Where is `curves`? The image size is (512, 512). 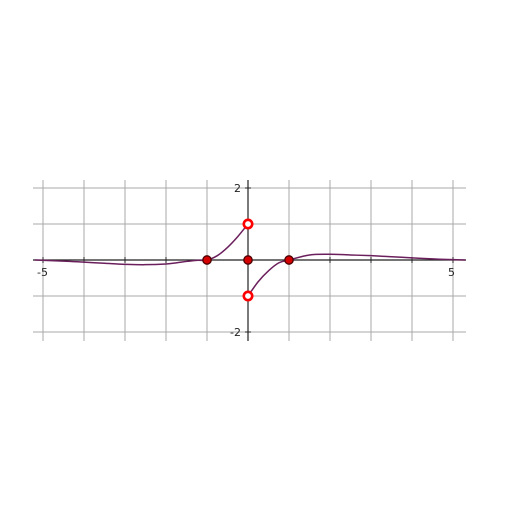
curves is located at coordinates (250, 260).